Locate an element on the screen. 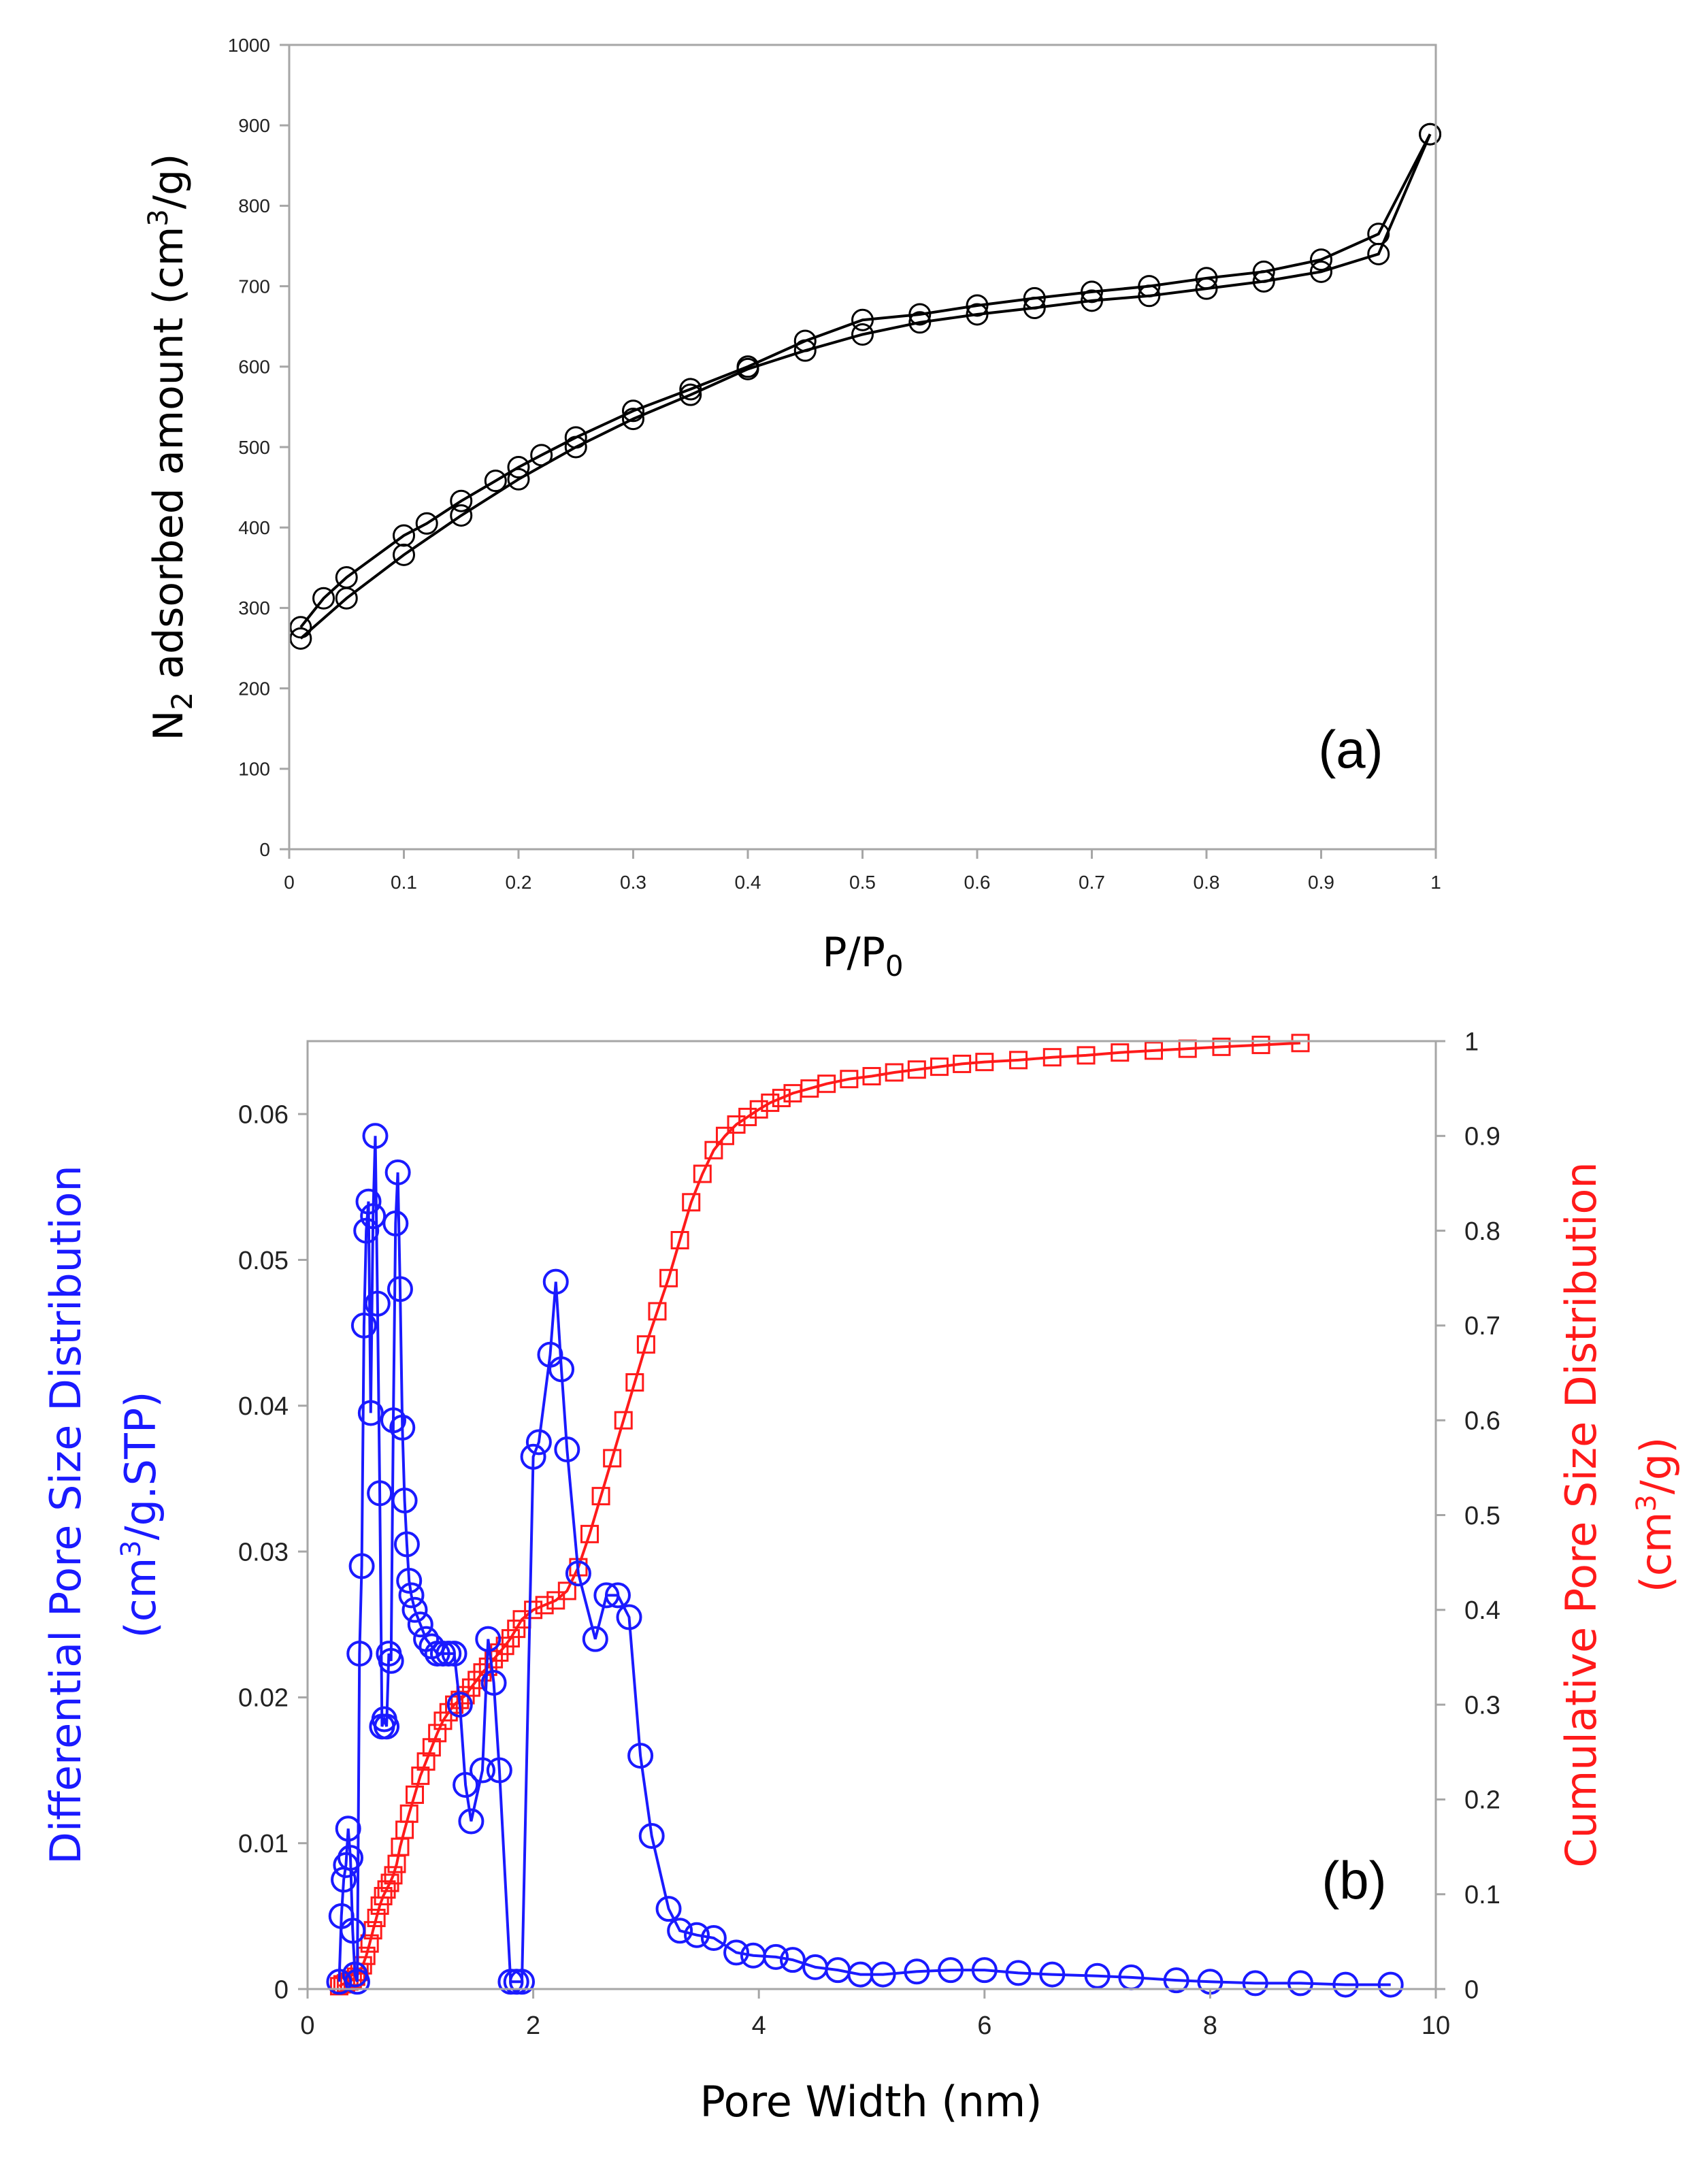 Image resolution: width=1708 pixels, height=2168 pixels. x-tick-label: 1 is located at coordinates (1435, 882).